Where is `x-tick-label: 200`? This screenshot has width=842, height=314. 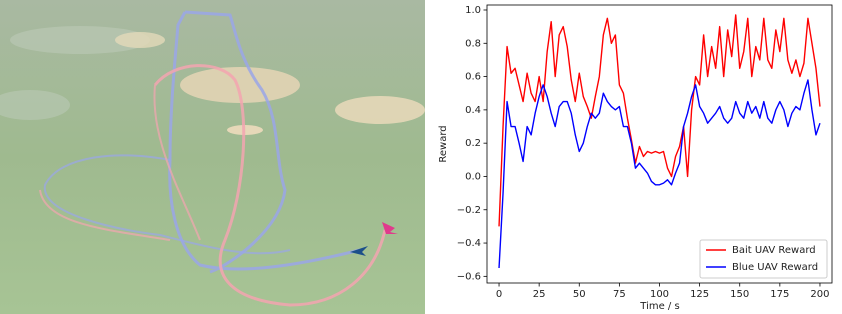
x-tick-label: 200 is located at coordinates (819, 294).